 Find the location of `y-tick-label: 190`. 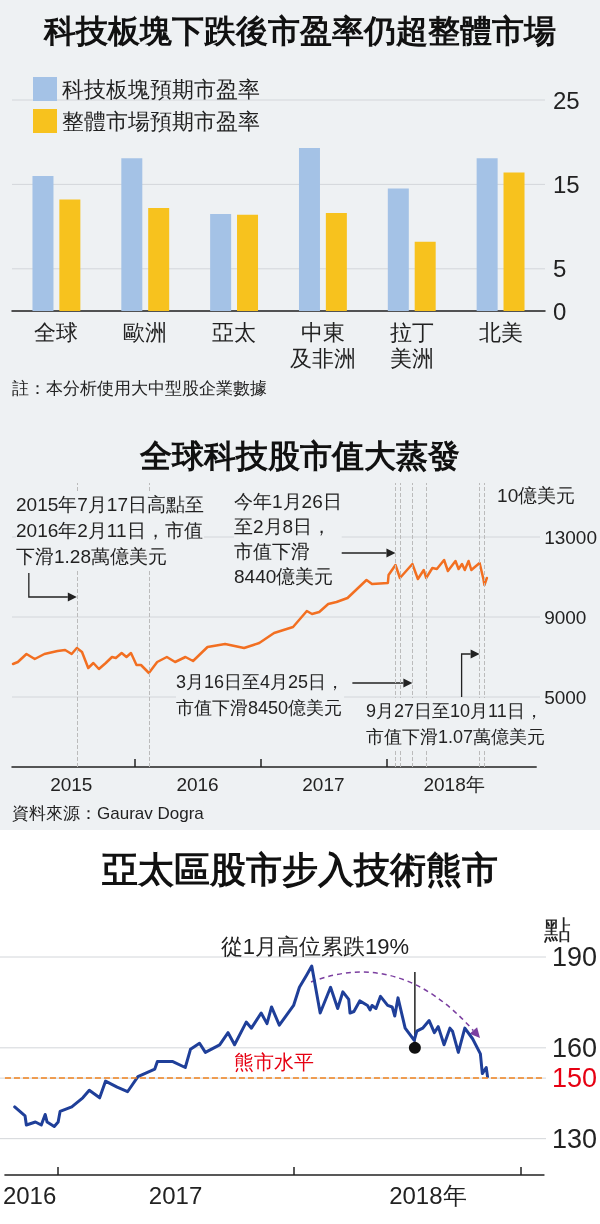

y-tick-label: 190 is located at coordinates (574, 957).